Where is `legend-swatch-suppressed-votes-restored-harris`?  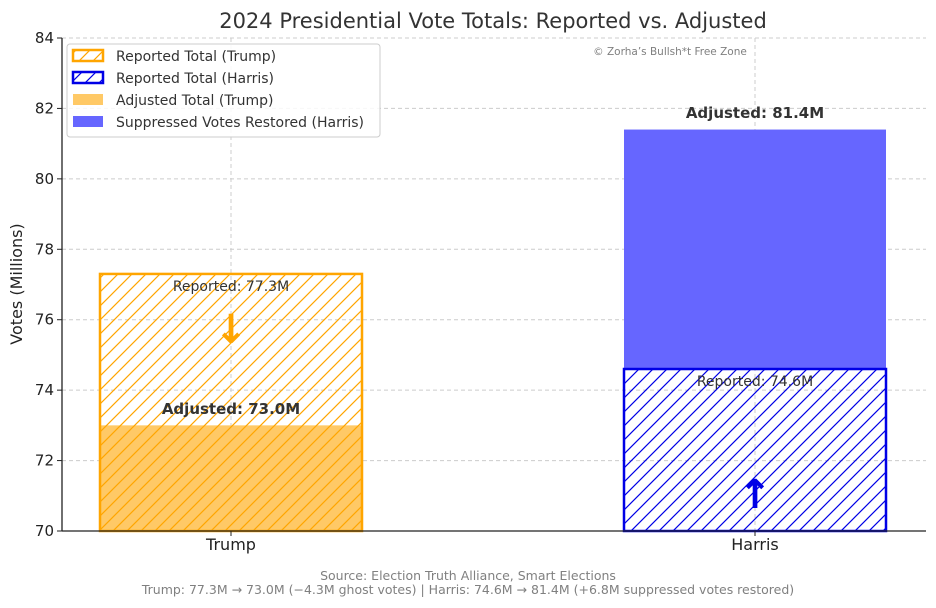 legend-swatch-suppressed-votes-restored-harris is located at coordinates (88, 121).